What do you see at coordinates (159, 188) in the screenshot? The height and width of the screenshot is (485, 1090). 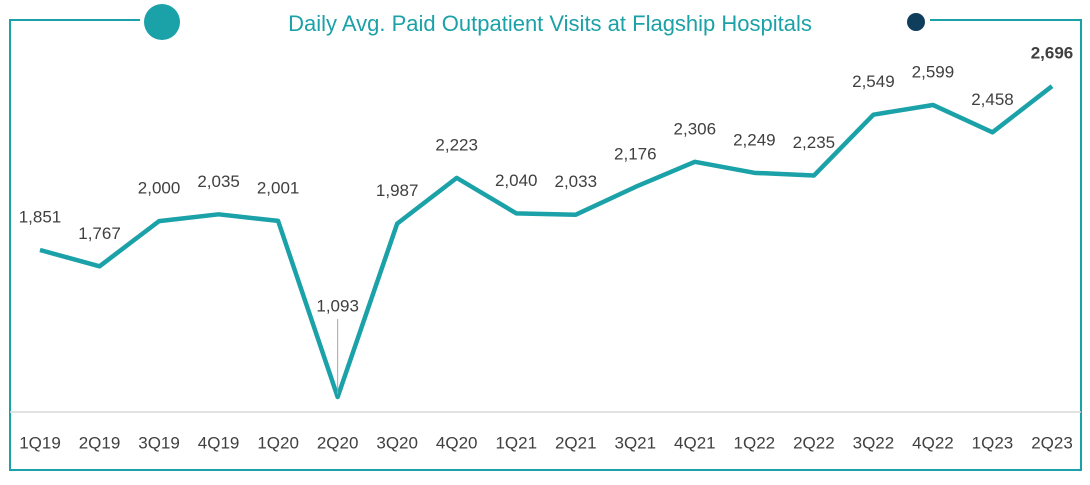 I see `data-label: 2,000` at bounding box center [159, 188].